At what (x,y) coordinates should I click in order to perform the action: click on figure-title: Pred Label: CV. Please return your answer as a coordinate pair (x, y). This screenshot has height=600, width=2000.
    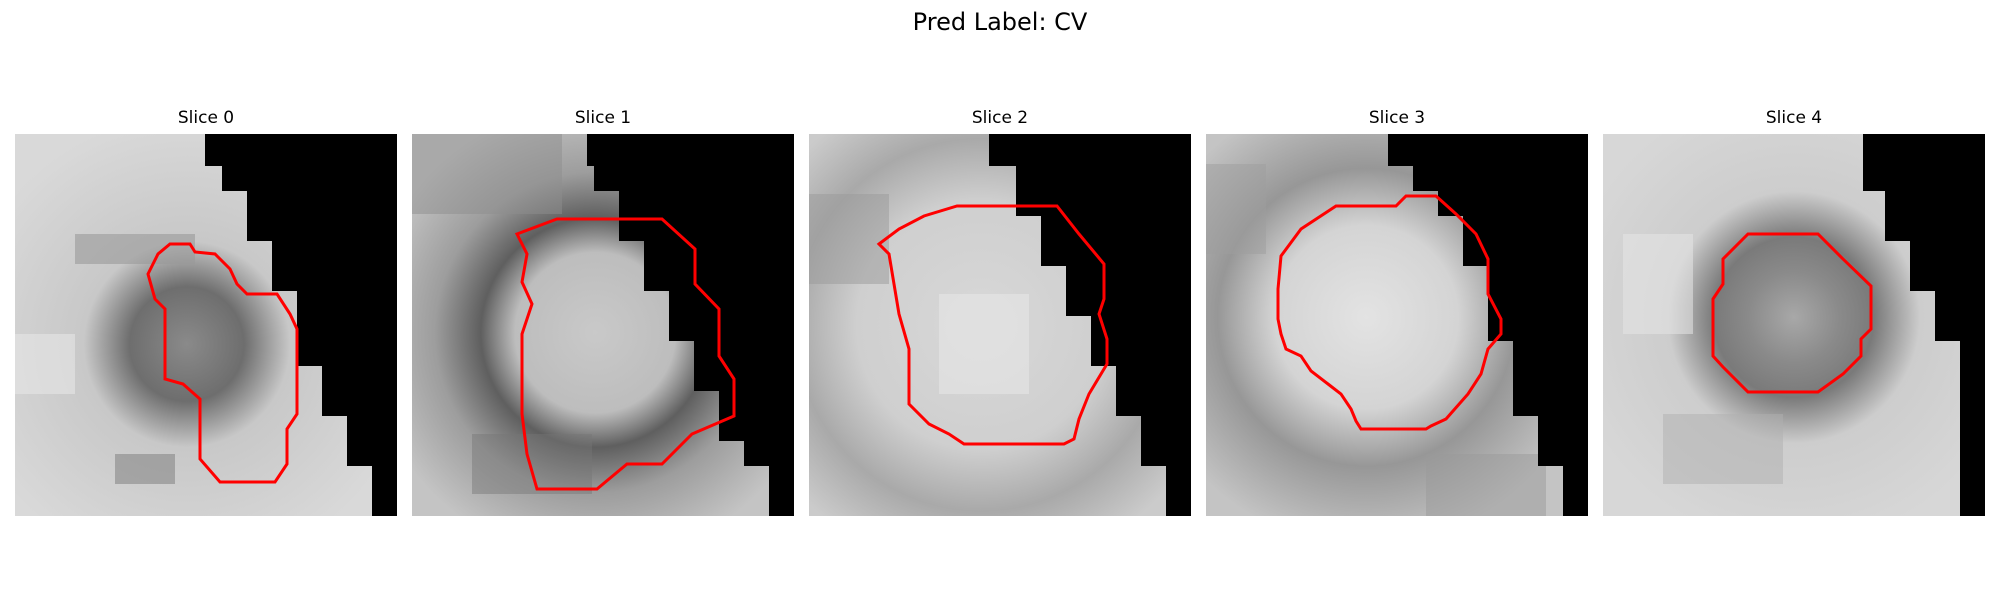
    Looking at the image, I should click on (1000, 22).